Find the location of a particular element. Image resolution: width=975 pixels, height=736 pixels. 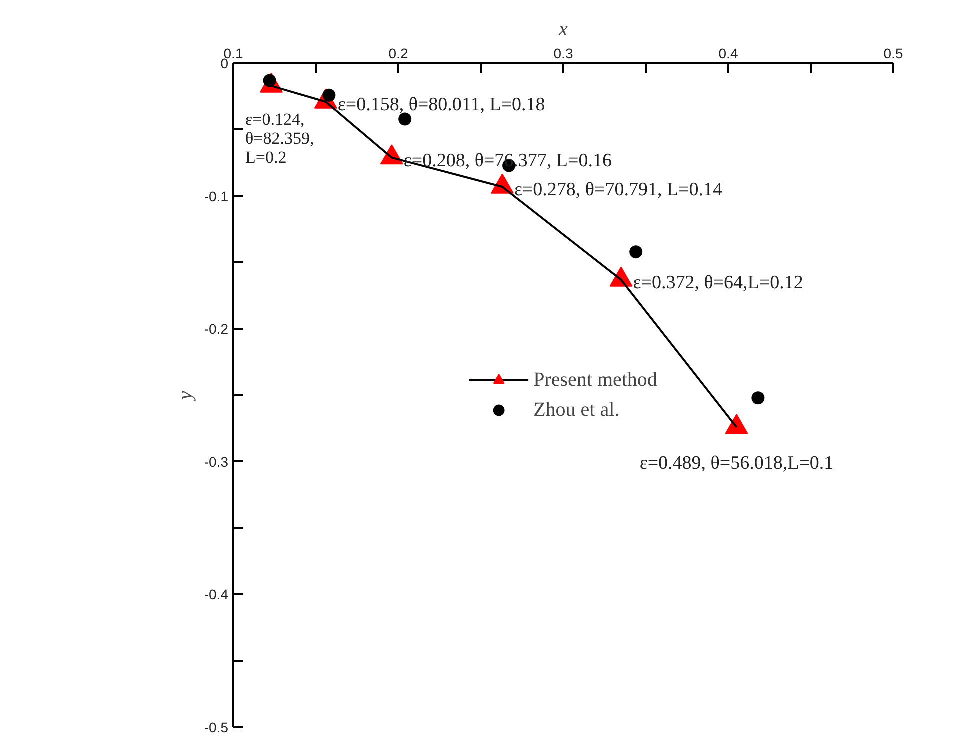

annotation: ε=0.489, θ=56.018,L=0.1 is located at coordinates (737, 463).